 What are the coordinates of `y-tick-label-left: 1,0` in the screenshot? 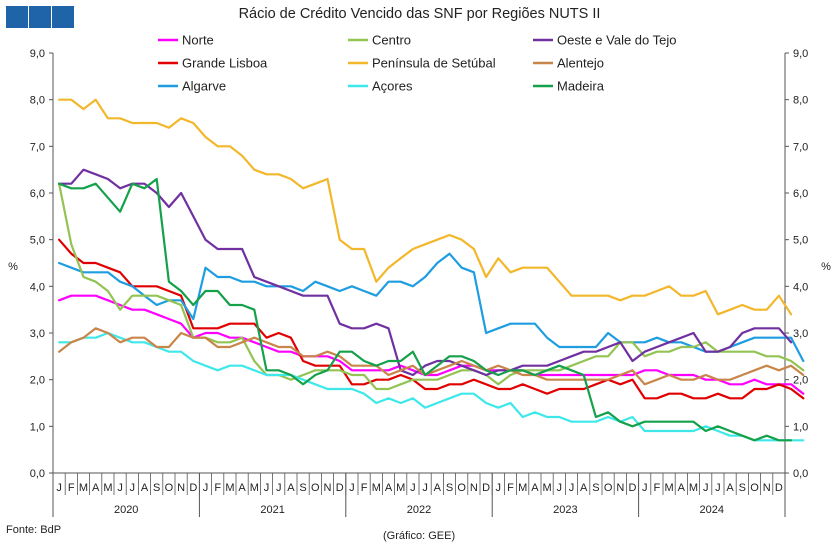 It's located at (37, 427).